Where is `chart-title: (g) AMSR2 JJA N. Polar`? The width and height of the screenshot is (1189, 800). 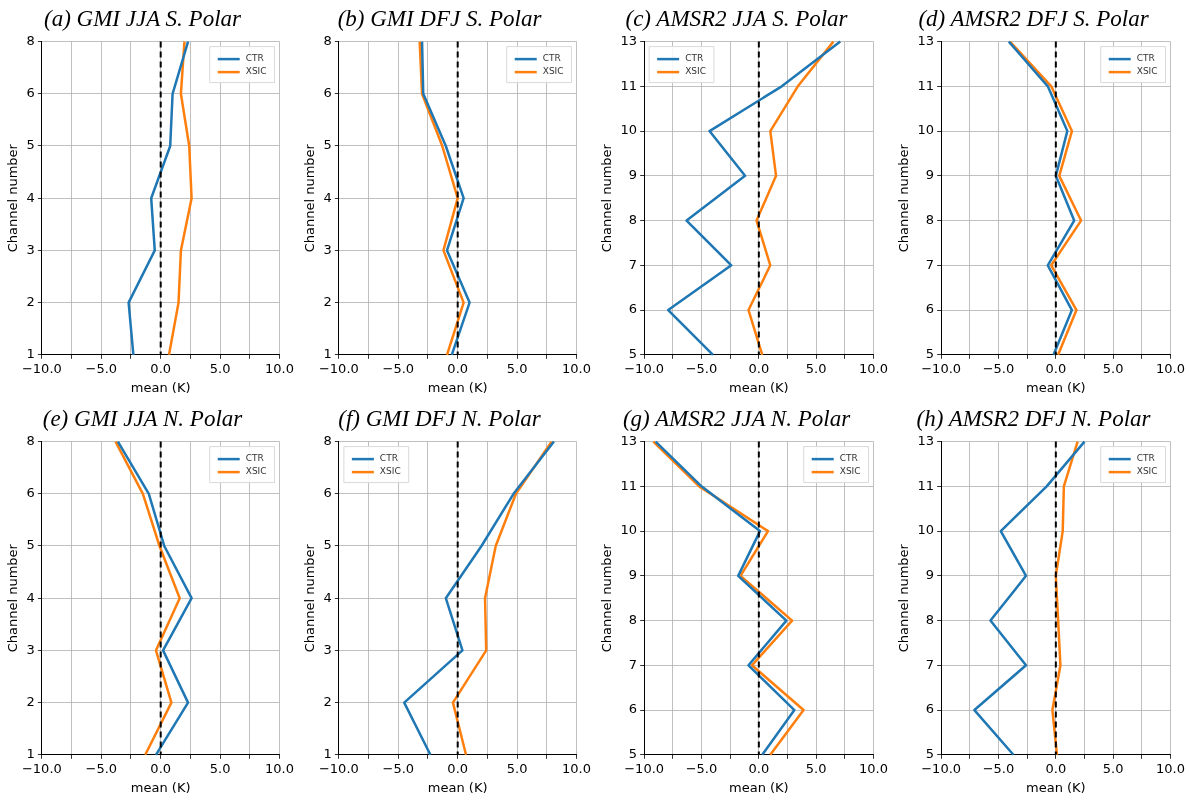
chart-title: (g) AMSR2 JJA N. Polar is located at coordinates (737, 418).